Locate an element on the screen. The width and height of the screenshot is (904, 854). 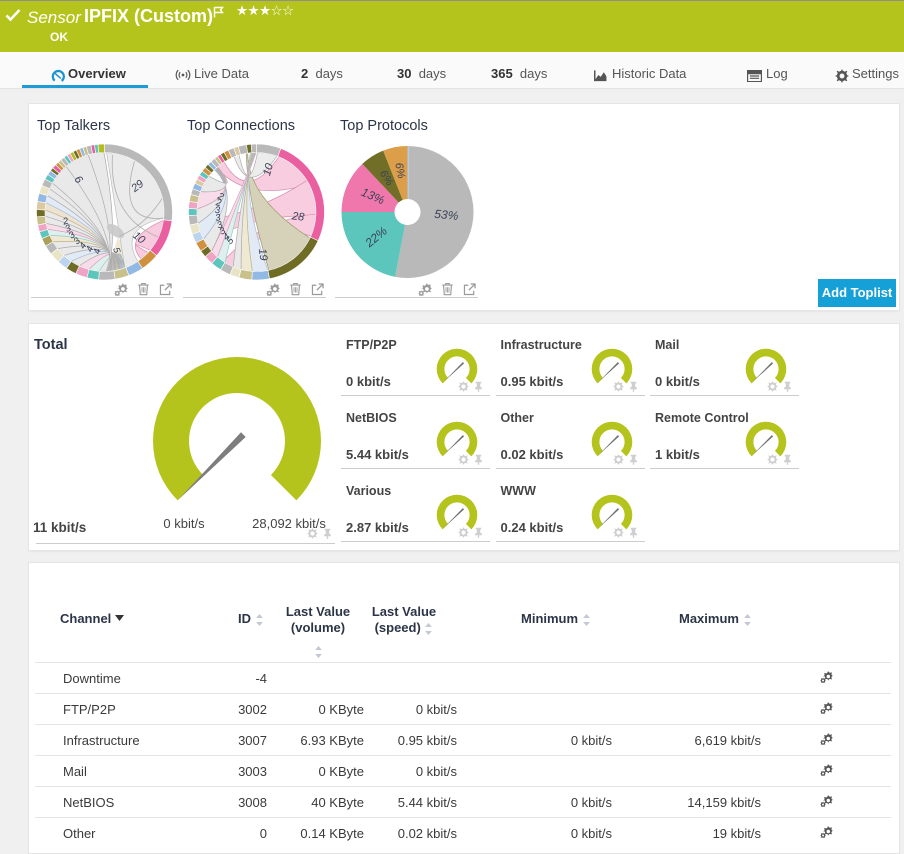
svg-text: 53% is located at coordinates (447, 215).